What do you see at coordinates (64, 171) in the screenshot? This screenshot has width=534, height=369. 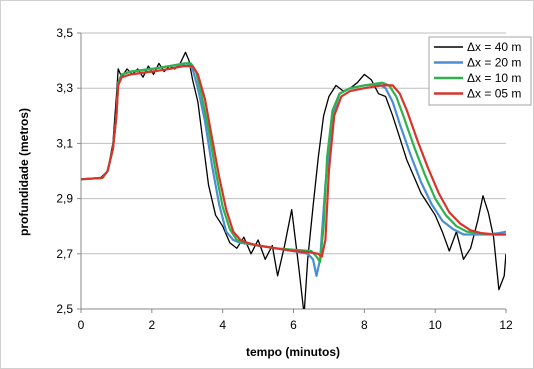 I see `y-tick-labels: 2,5 2,7 2,9 3,1 3,3 3,5` at bounding box center [64, 171].